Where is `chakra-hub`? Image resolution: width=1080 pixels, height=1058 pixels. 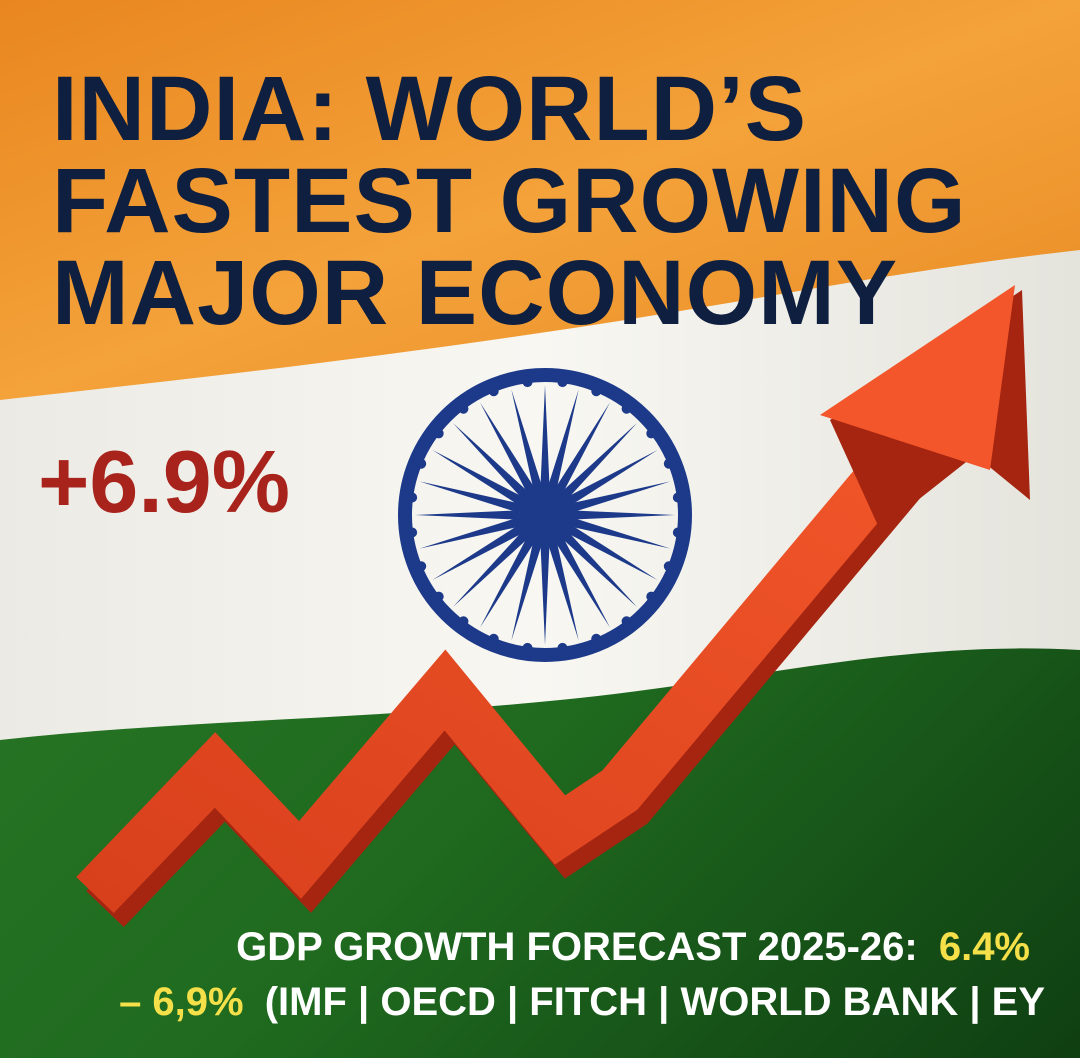 chakra-hub is located at coordinates (545, 515).